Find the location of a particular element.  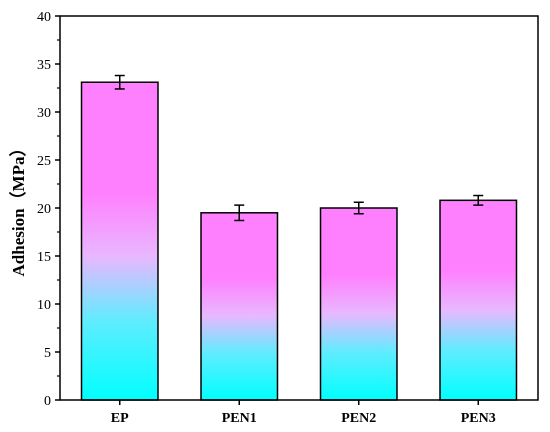

x-tick-label-ep: EP is located at coordinates (120, 418).